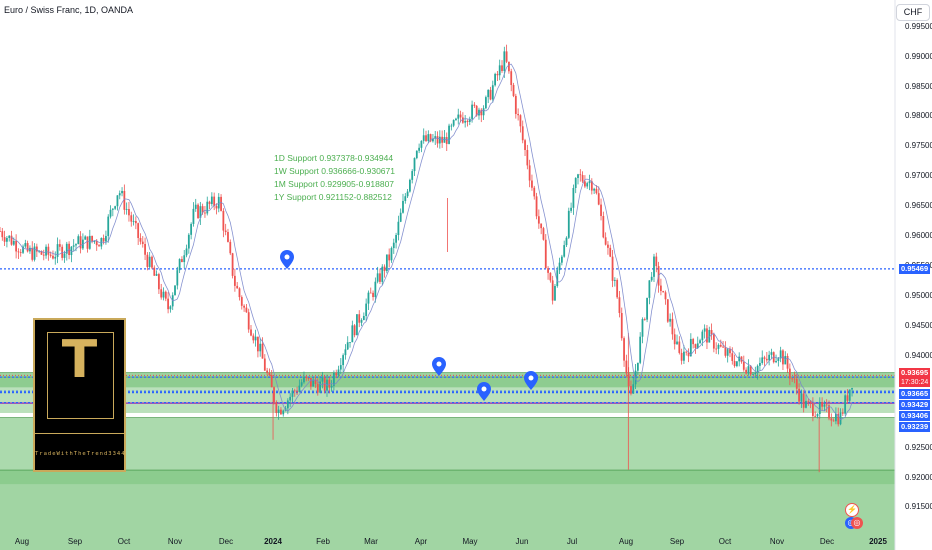 This screenshot has width=932, height=550. Describe the element at coordinates (22, 541) in the screenshot. I see `x-tick: Aug` at that location.